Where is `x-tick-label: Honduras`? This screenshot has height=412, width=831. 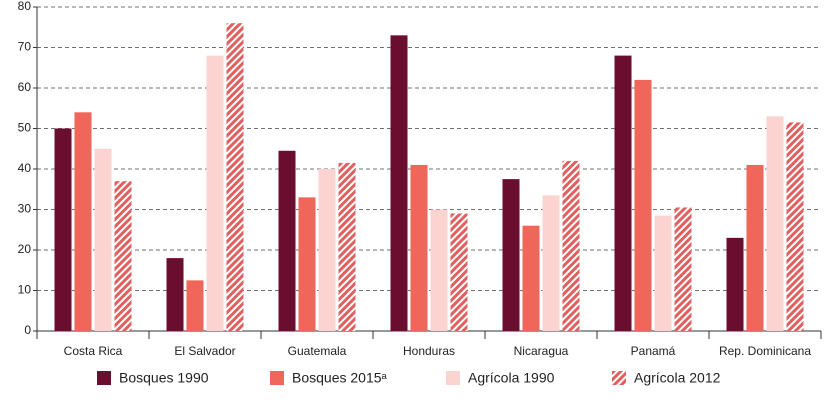 x-tick-label: Honduras is located at coordinates (429, 351).